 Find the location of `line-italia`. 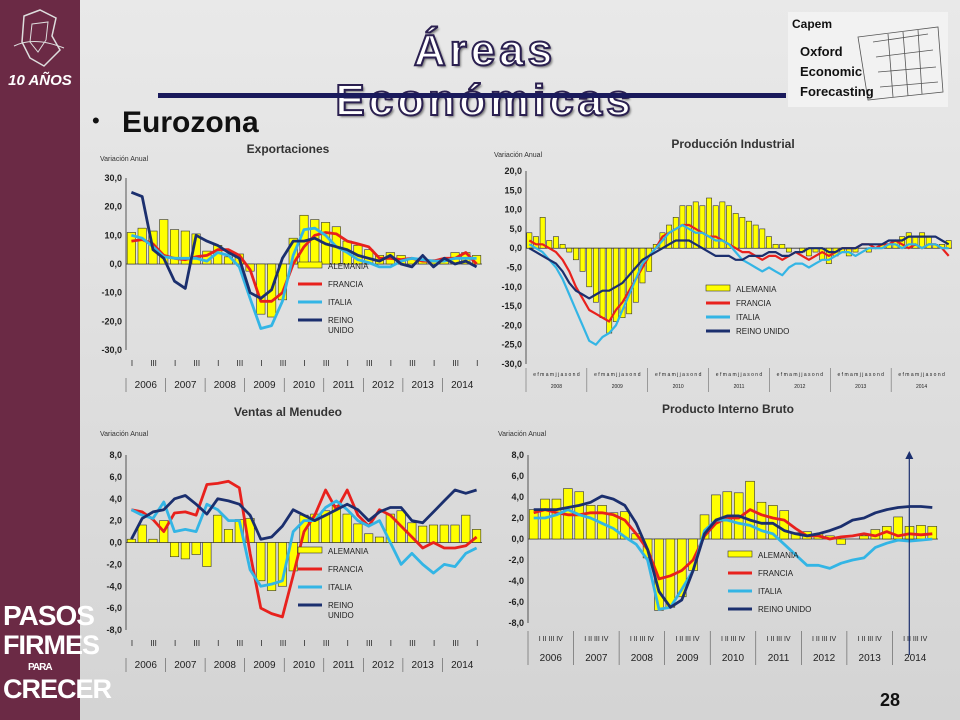

line-italia is located at coordinates (738, 284).